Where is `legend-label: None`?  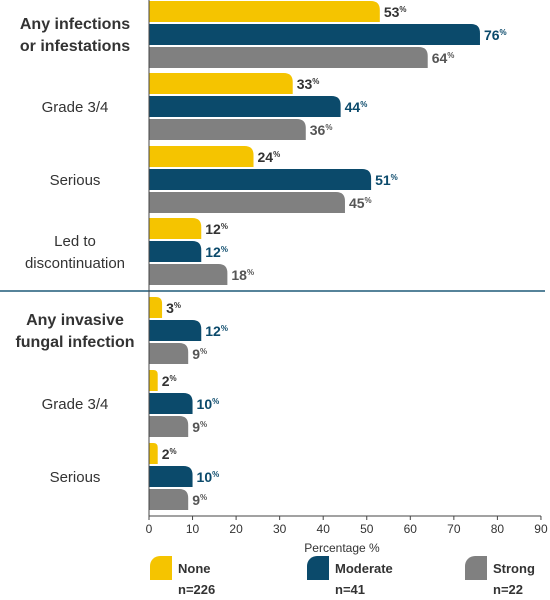 legend-label: None is located at coordinates (194, 568).